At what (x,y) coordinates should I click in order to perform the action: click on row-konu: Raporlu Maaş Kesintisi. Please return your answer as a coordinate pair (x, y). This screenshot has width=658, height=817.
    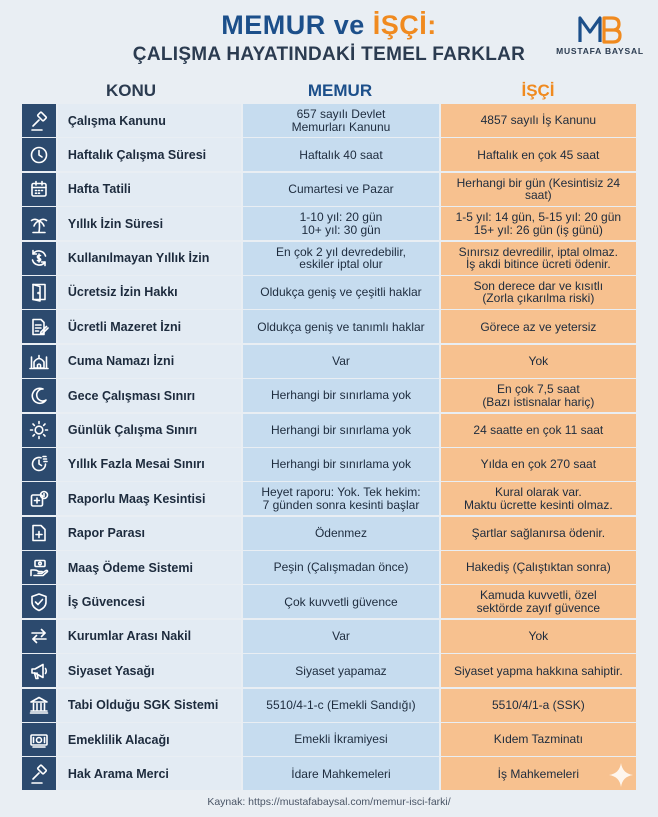
    Looking at the image, I should click on (149, 499).